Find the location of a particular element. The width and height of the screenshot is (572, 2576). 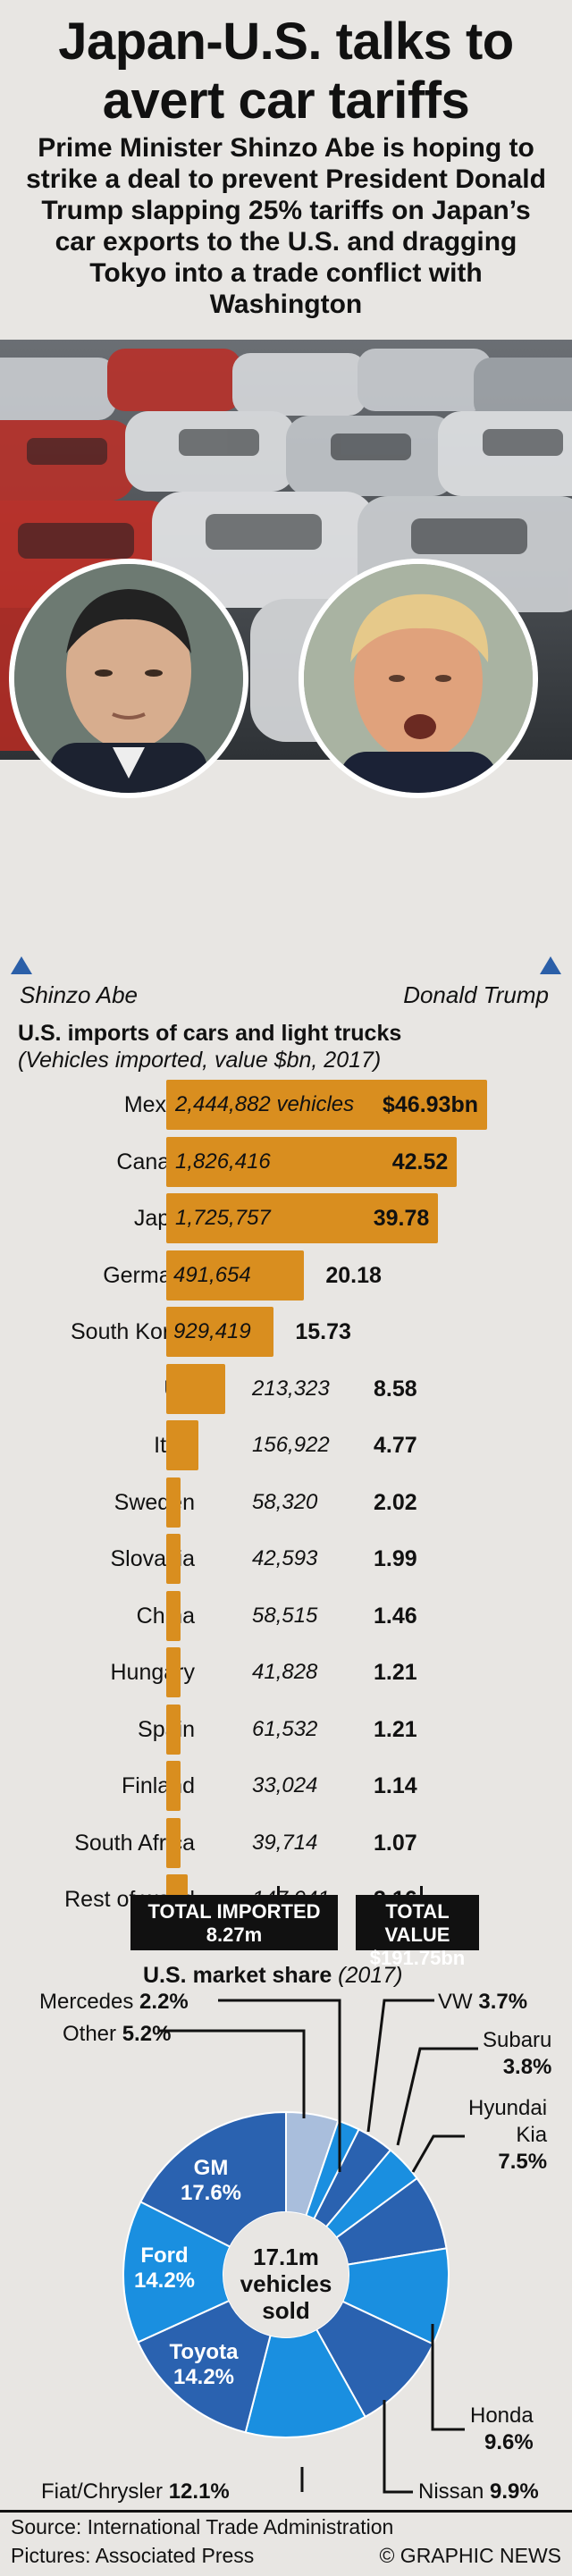

vehicles-label: 1,725,757 is located at coordinates (223, 1218).